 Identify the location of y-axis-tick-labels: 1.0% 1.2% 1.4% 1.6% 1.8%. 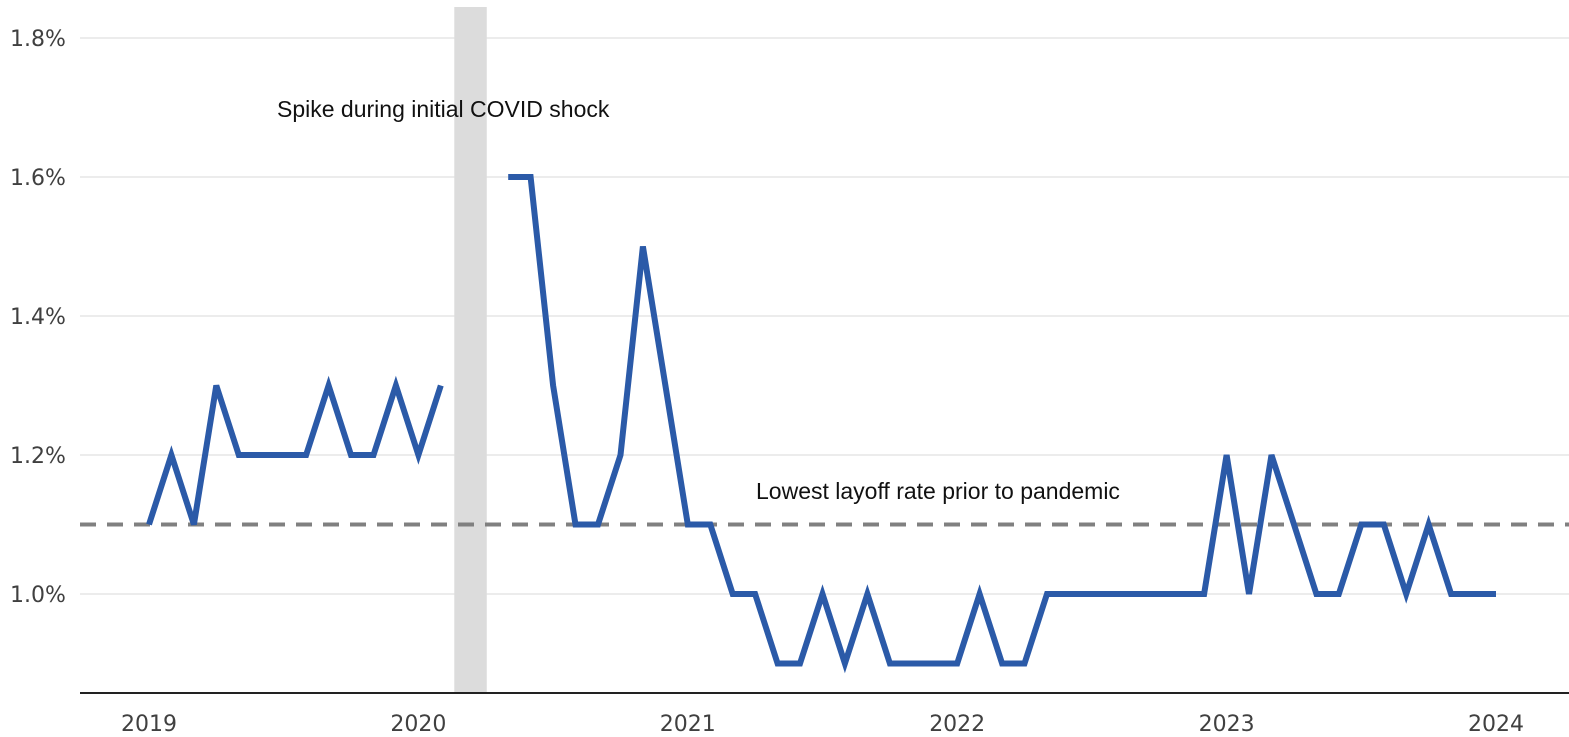
(38, 317).